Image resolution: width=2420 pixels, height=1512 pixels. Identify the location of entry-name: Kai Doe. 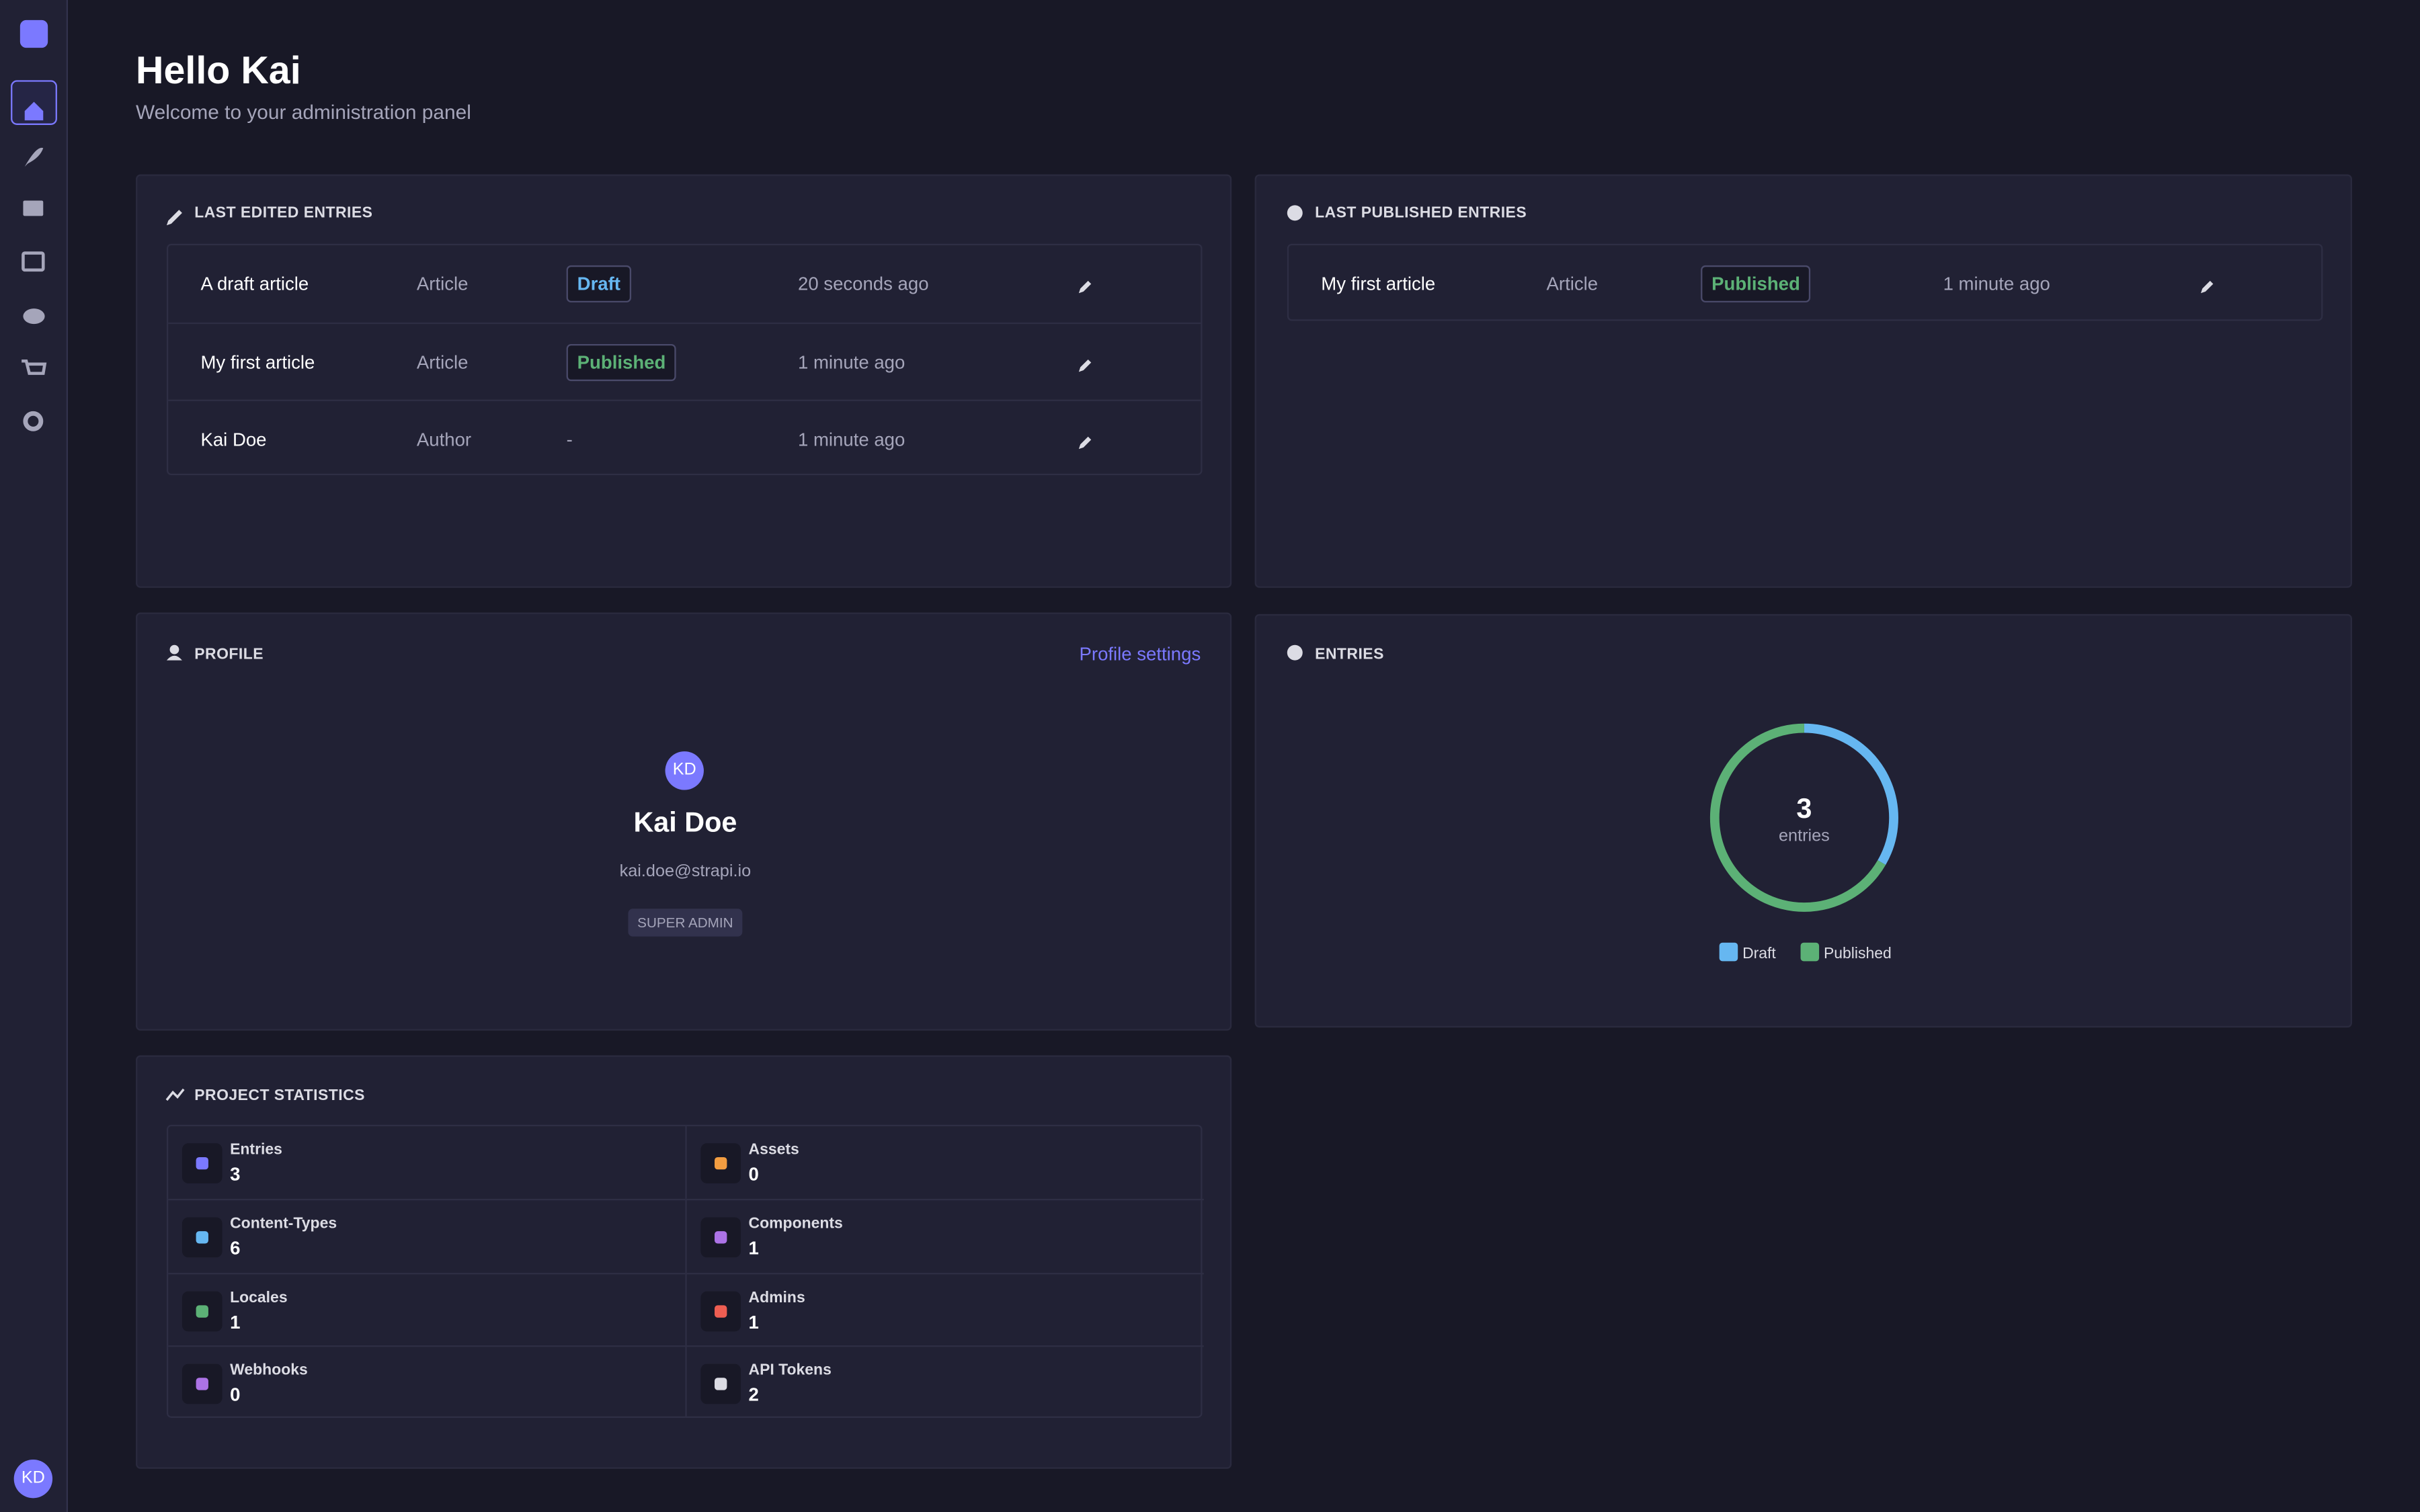
(233, 440).